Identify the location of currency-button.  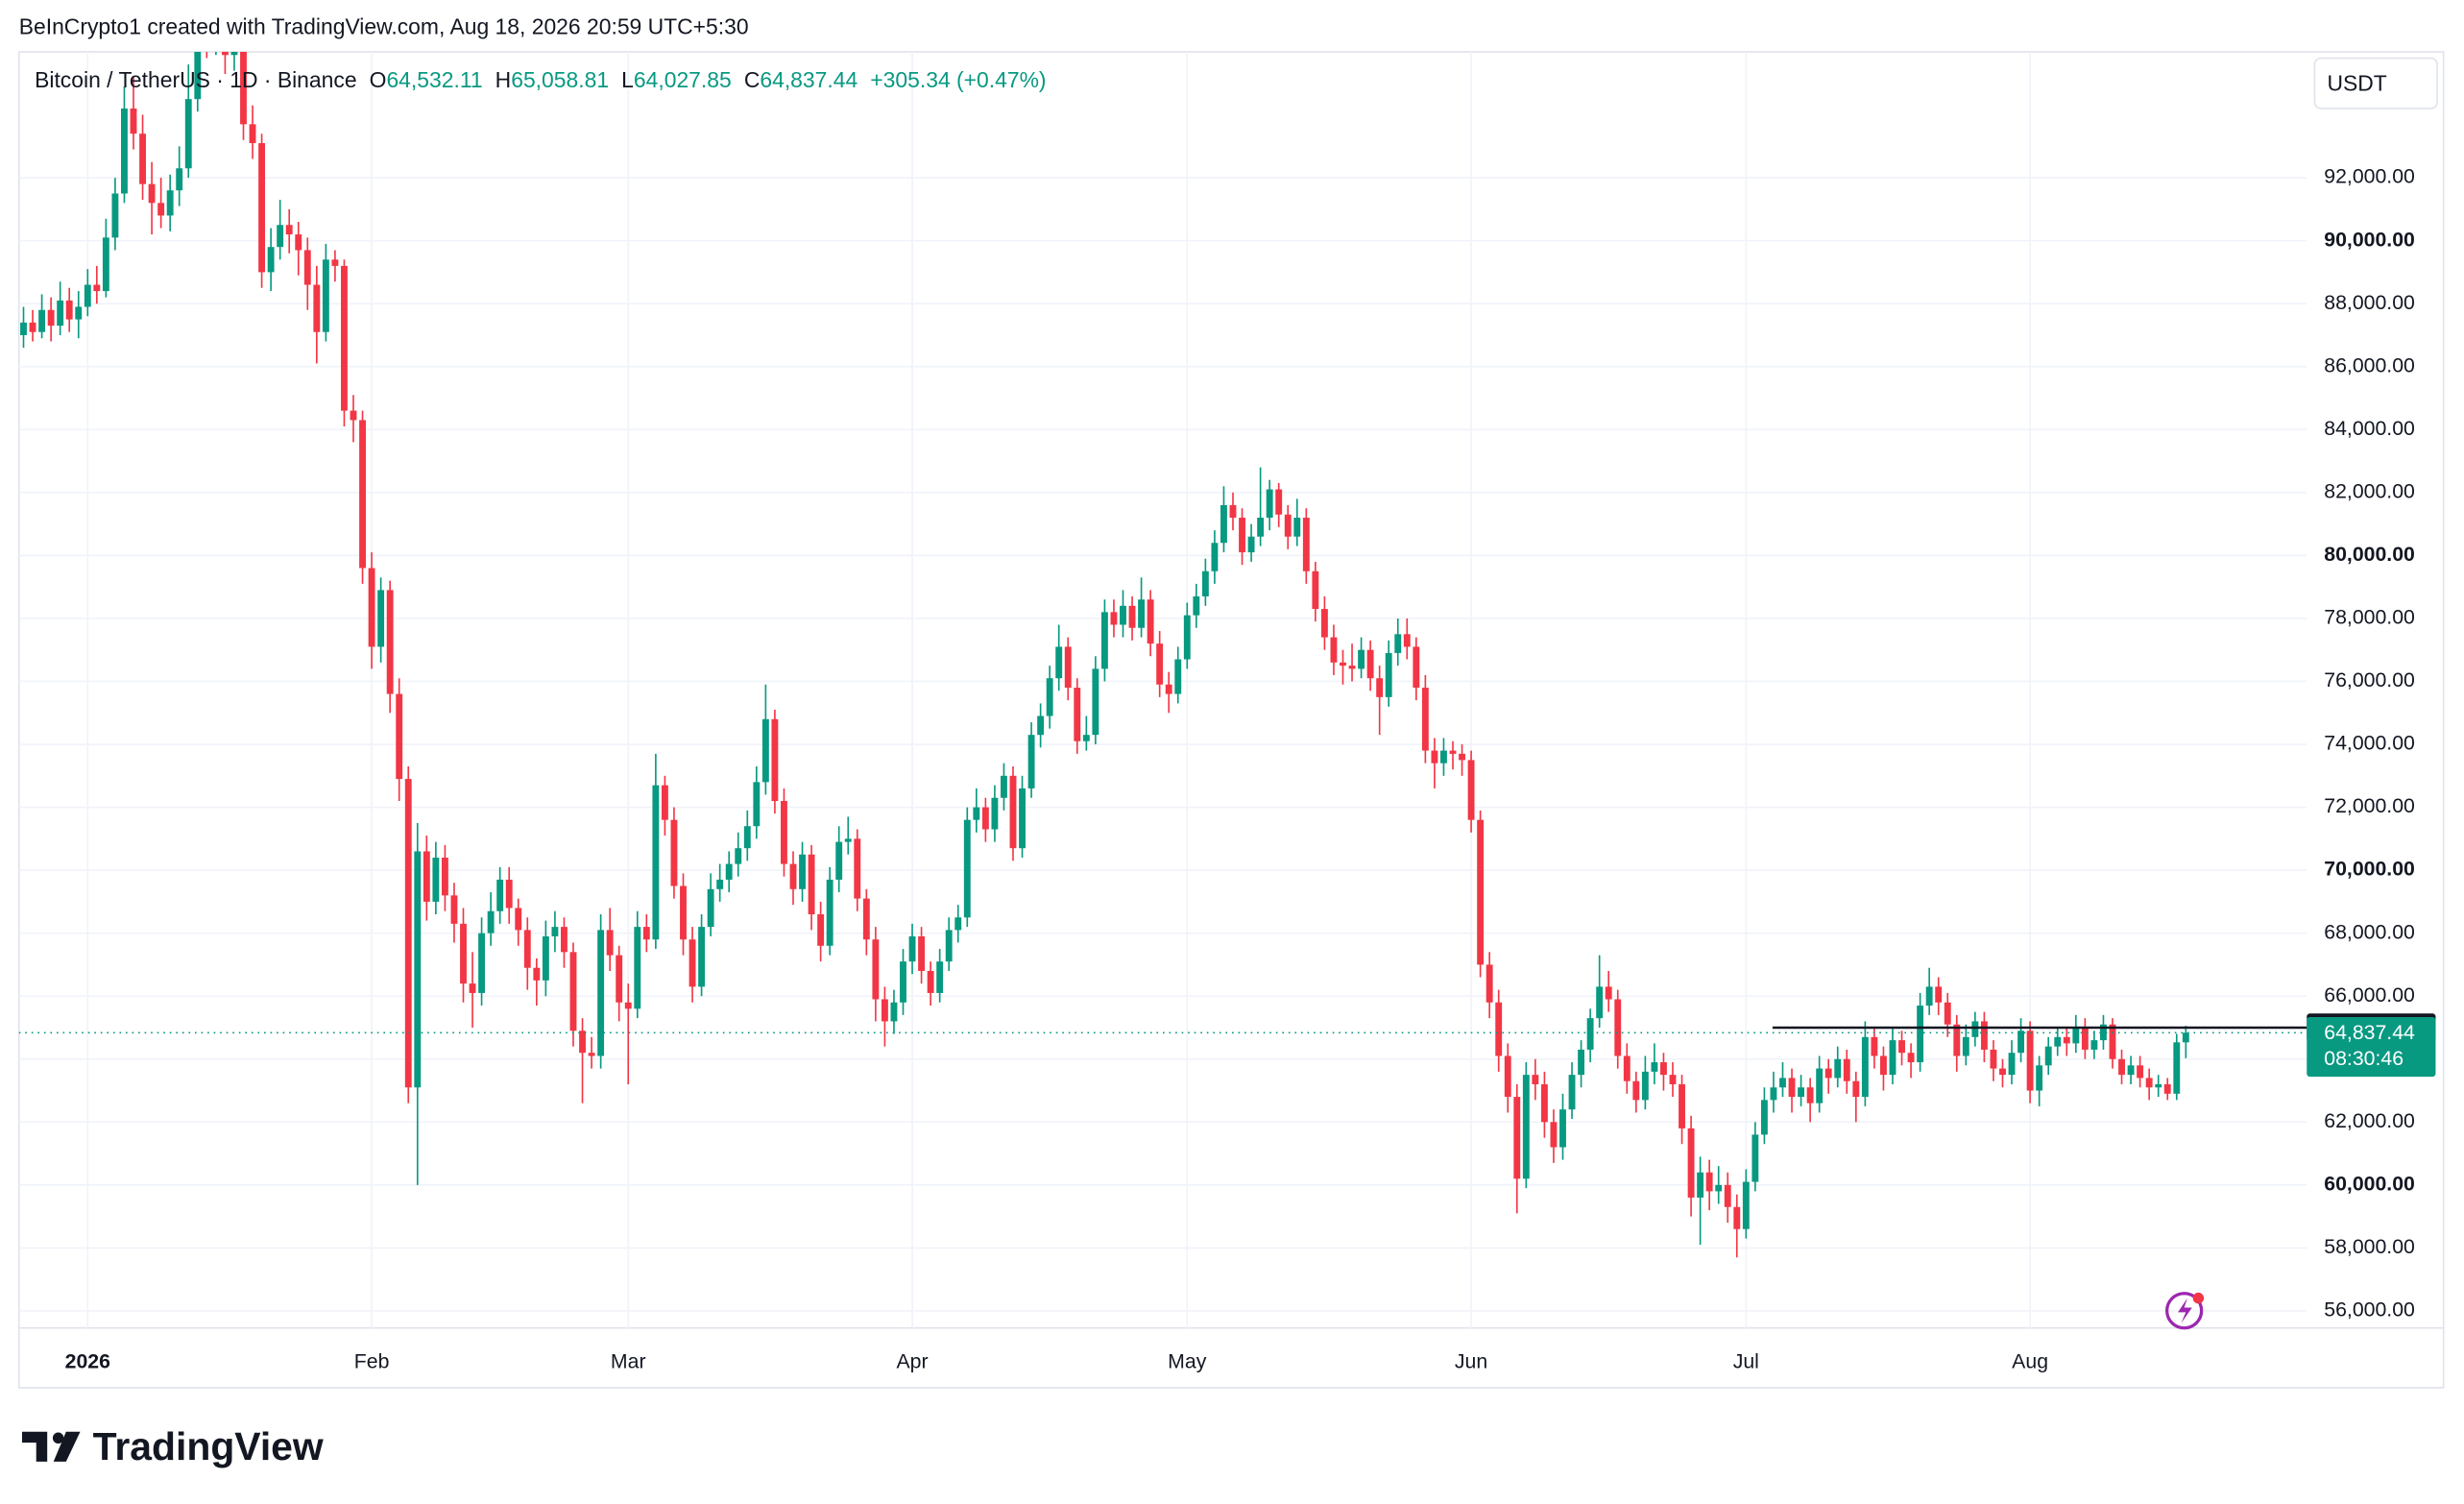
(2375, 83).